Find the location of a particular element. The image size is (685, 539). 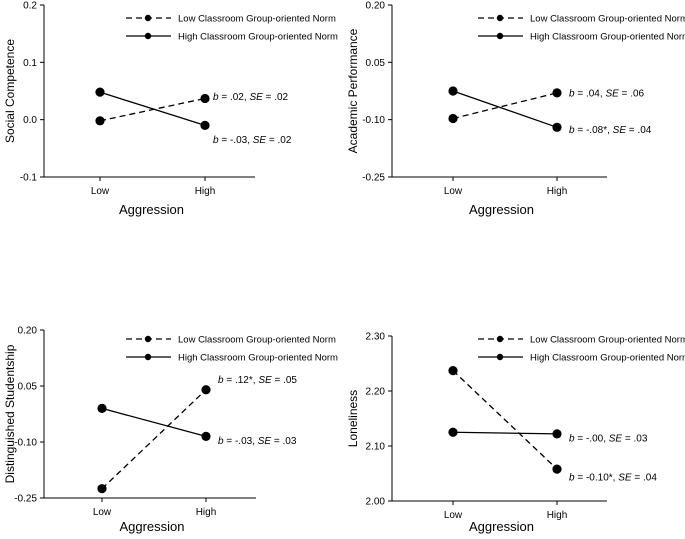

slope-annotation: b = -0.10*, SE = .04 is located at coordinates (613, 478).